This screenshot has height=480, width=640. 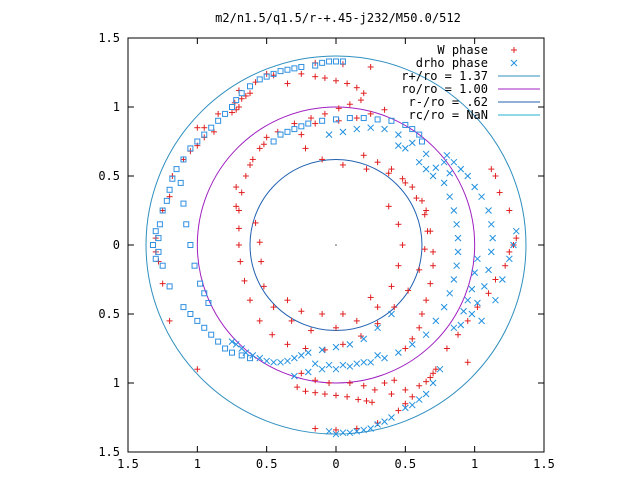 I want to click on legend-label: drho phase, so click(x=452, y=63).